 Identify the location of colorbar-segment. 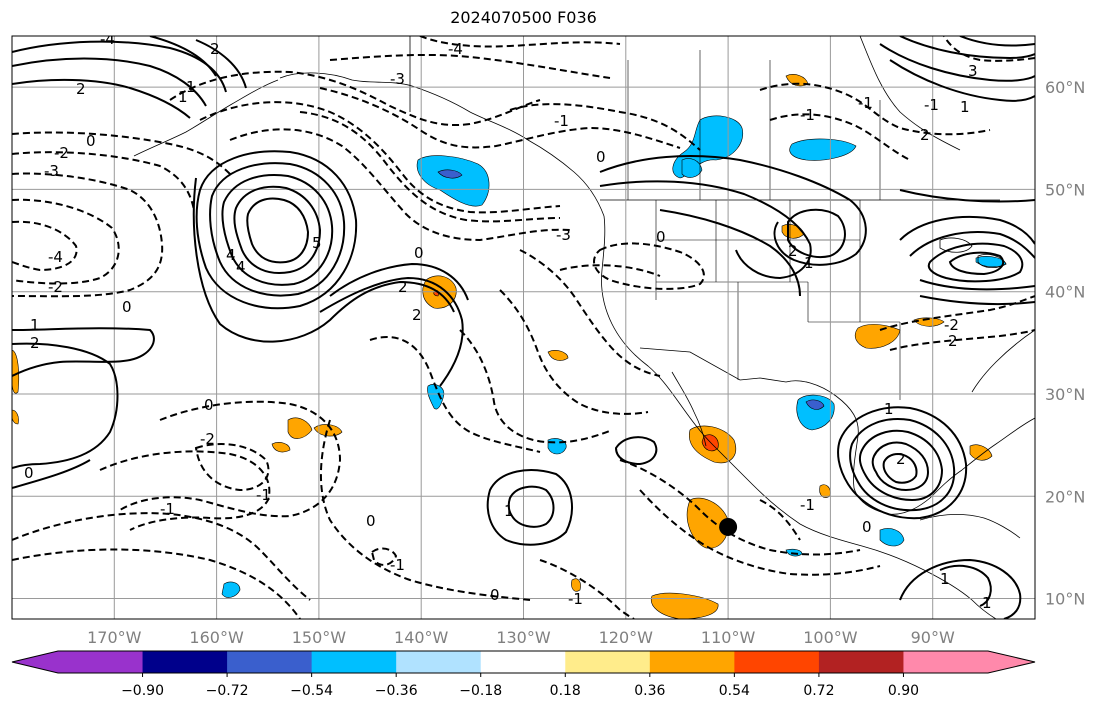
(270, 662).